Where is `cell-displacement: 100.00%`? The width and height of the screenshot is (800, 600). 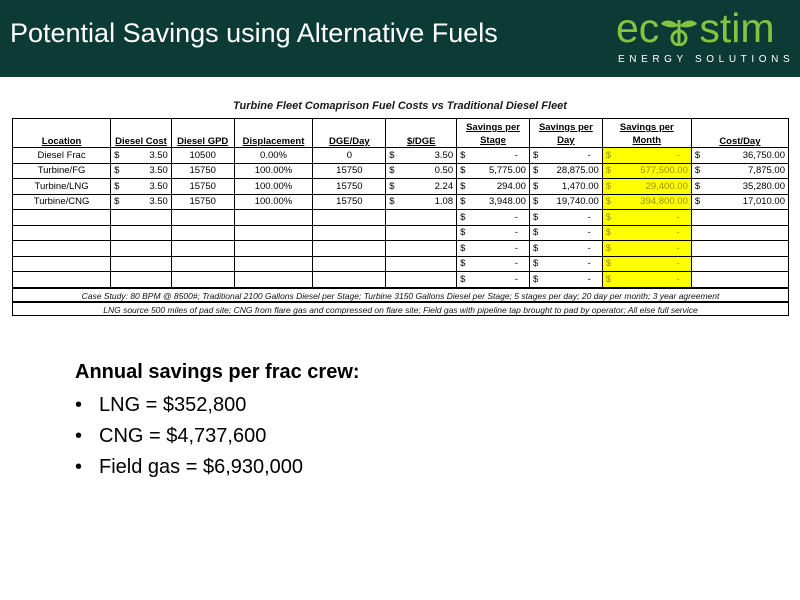 cell-displacement: 100.00% is located at coordinates (273, 186).